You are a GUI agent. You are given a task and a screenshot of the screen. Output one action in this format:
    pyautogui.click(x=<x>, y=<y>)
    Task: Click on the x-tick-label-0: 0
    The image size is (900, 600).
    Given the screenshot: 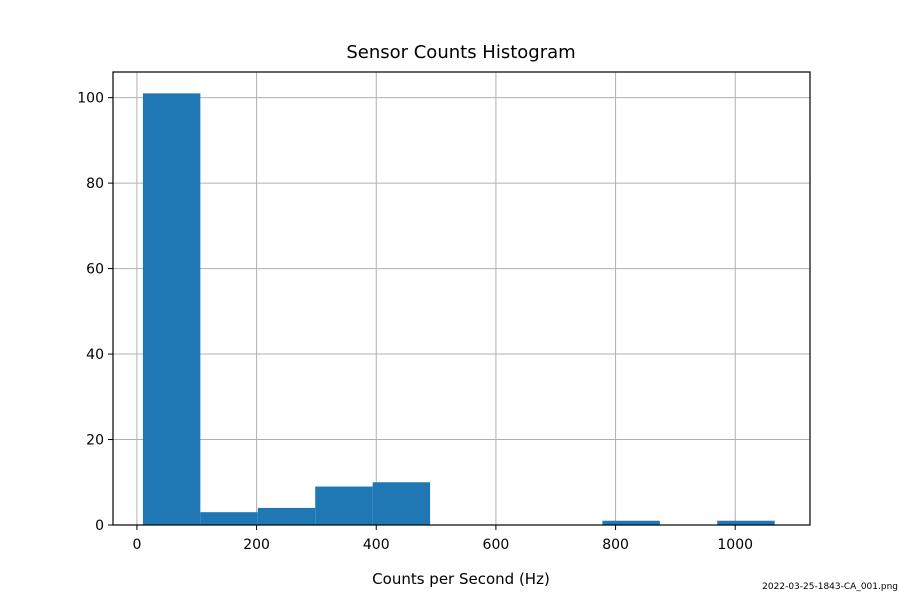 What is the action you would take?
    pyautogui.click(x=136, y=545)
    